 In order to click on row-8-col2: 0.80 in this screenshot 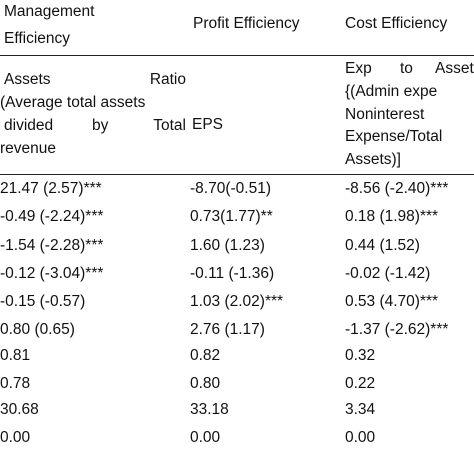, I will do `click(205, 383)`.